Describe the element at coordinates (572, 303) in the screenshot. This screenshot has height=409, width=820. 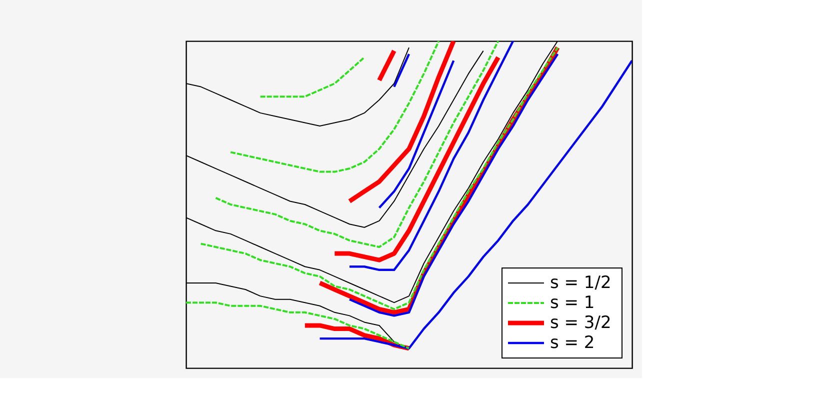
I see `legend-label: s = 1` at that location.